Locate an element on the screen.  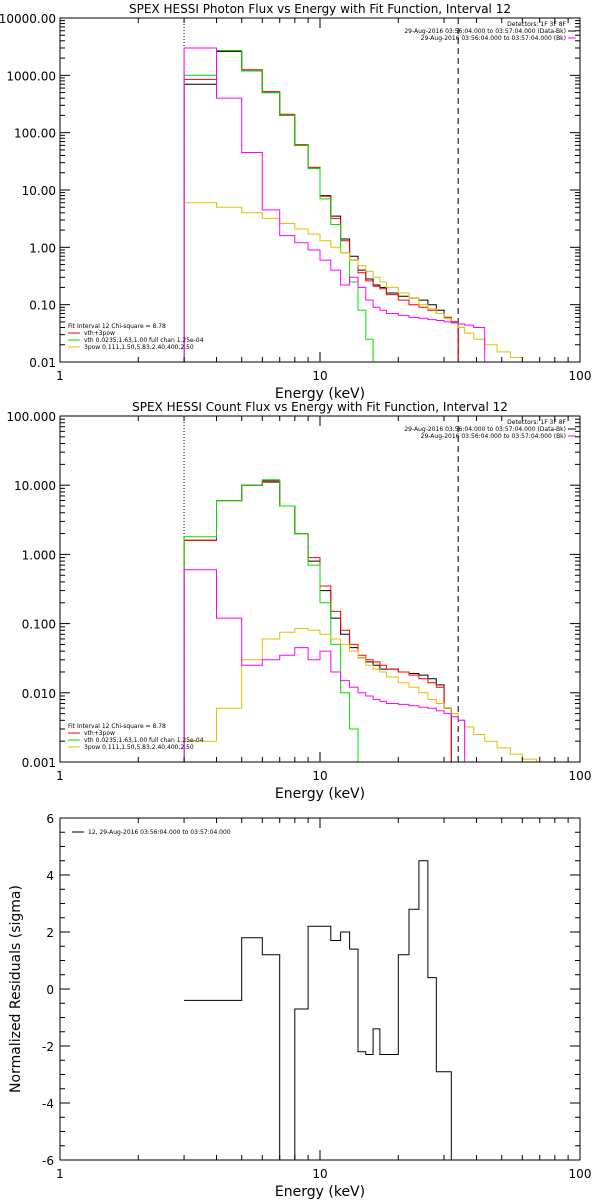
y-tick-label: 0.01 is located at coordinates (42, 363).